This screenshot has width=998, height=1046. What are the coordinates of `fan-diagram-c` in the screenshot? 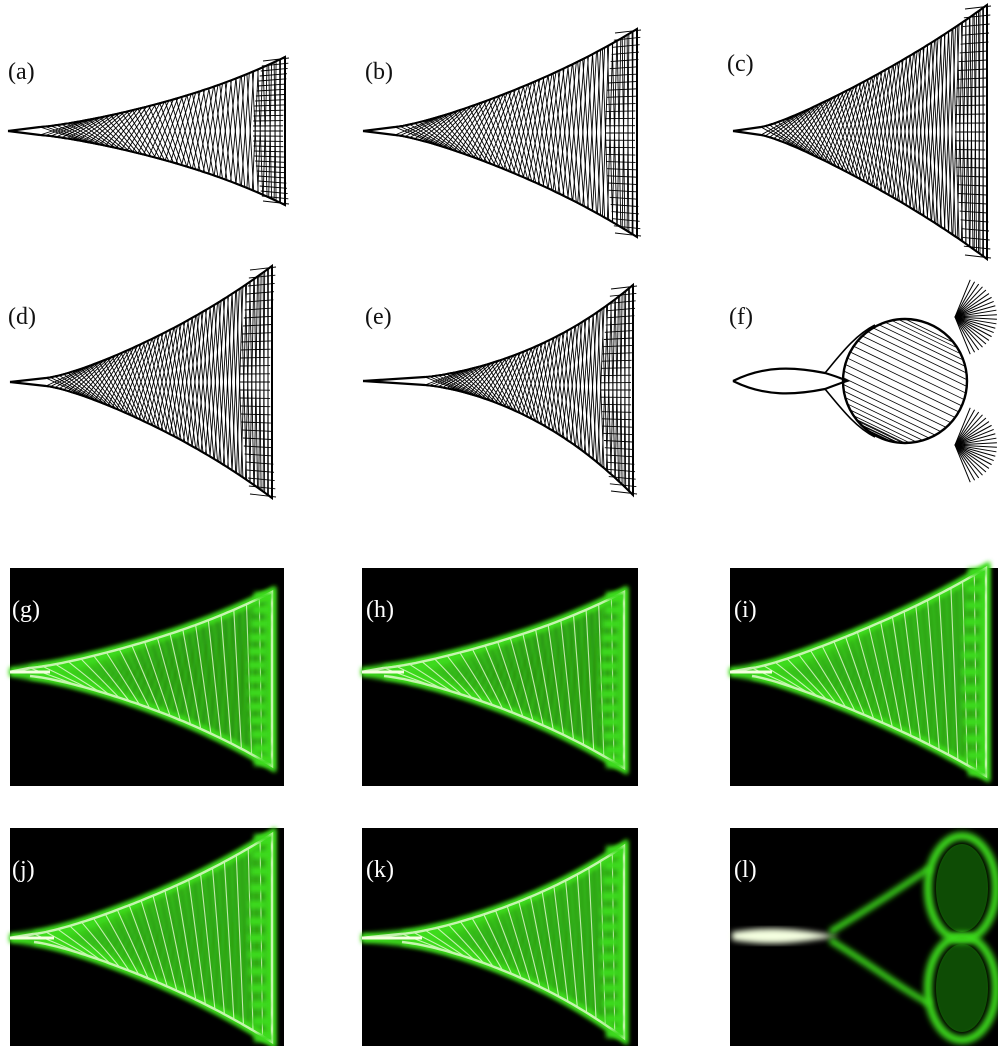 It's located at (862, 132).